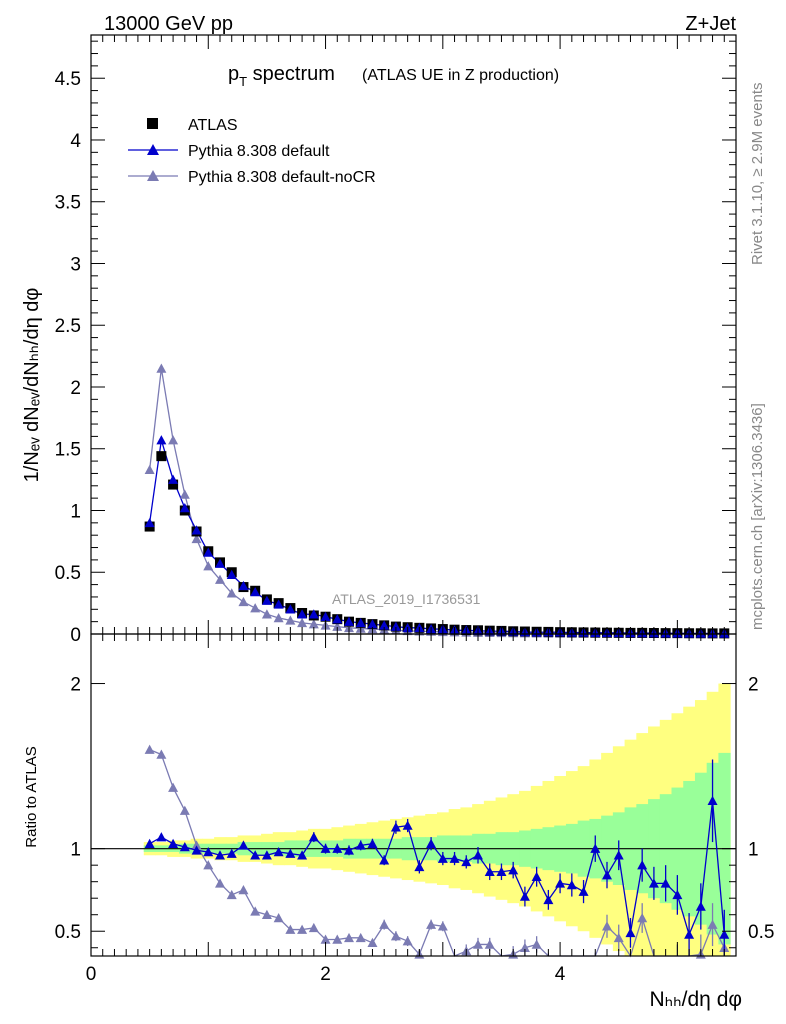 The height and width of the screenshot is (1024, 786). I want to click on x-tick-label-0: 0, so click(91, 974).